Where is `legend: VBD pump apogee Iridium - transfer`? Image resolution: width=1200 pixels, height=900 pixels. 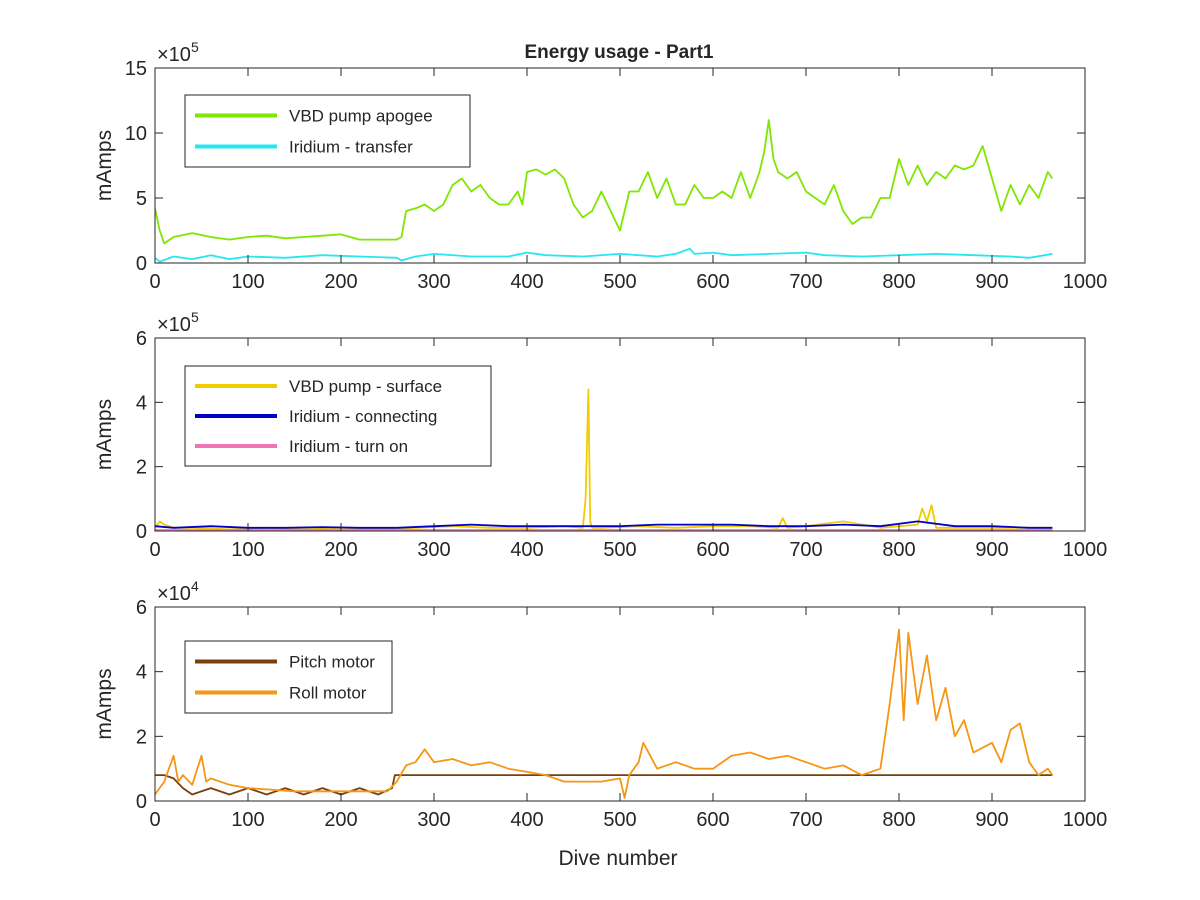 legend: VBD pump apogee Iridium - transfer is located at coordinates (327, 131).